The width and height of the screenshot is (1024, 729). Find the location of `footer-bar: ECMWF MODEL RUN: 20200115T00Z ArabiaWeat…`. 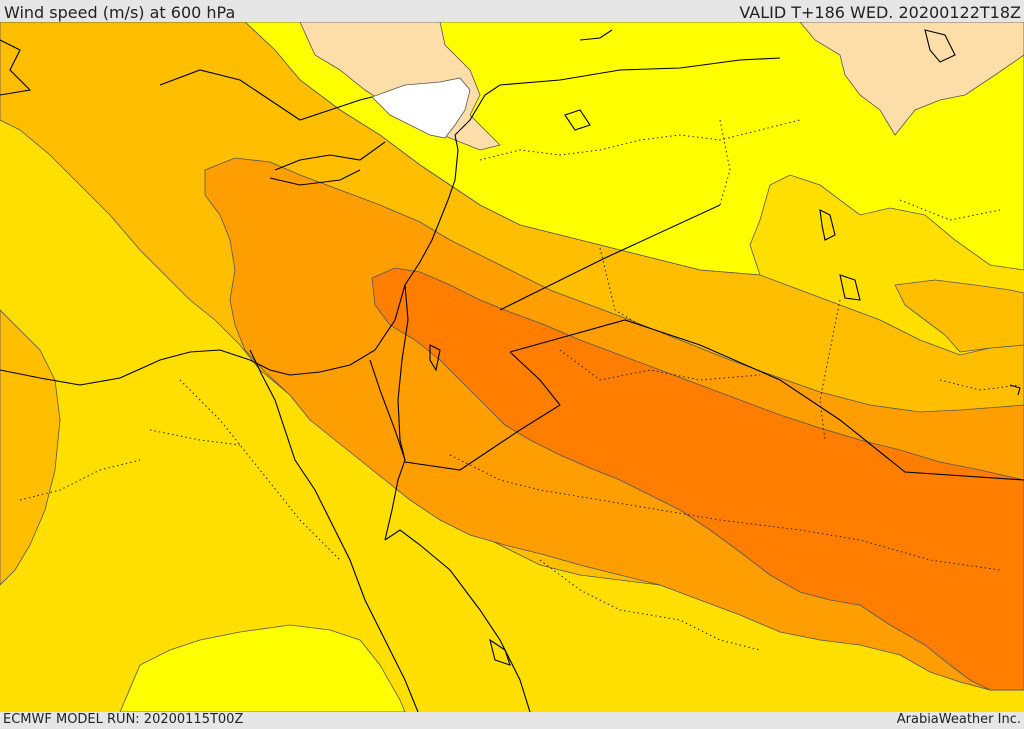

footer-bar: ECMWF MODEL RUN: 20200115T00Z ArabiaWeat… is located at coordinates (512, 720).